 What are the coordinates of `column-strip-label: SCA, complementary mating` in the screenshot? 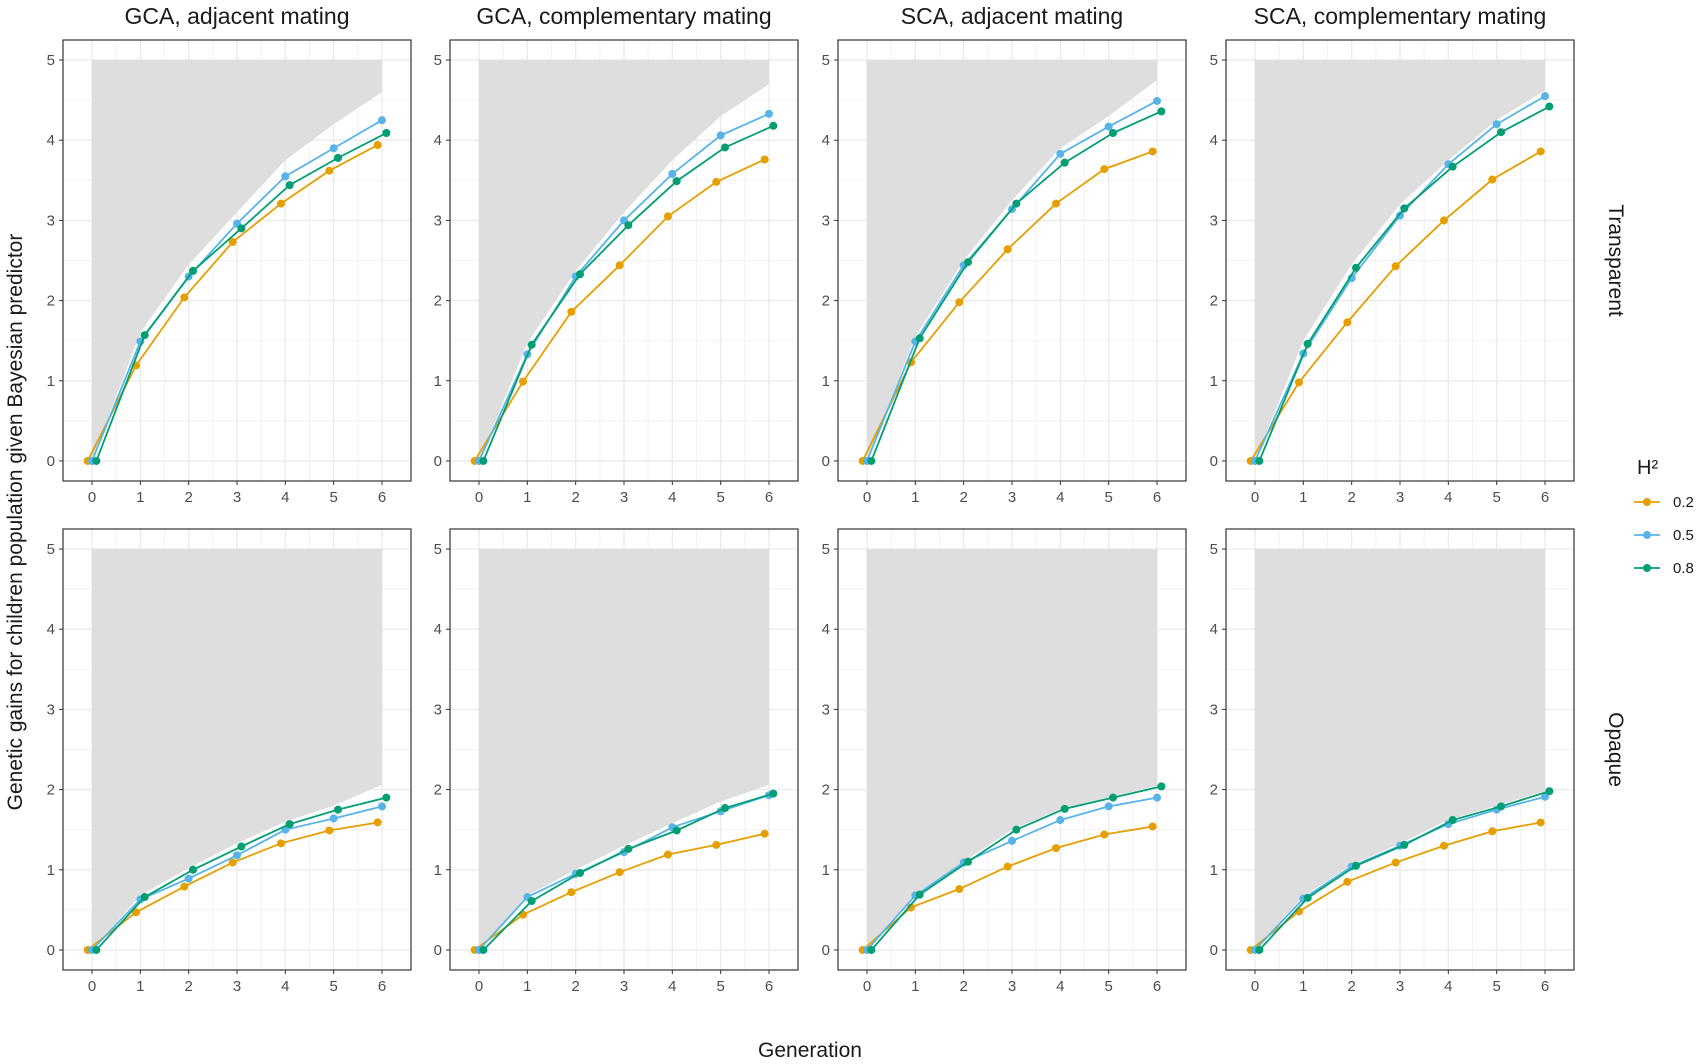 It's located at (1400, 16).